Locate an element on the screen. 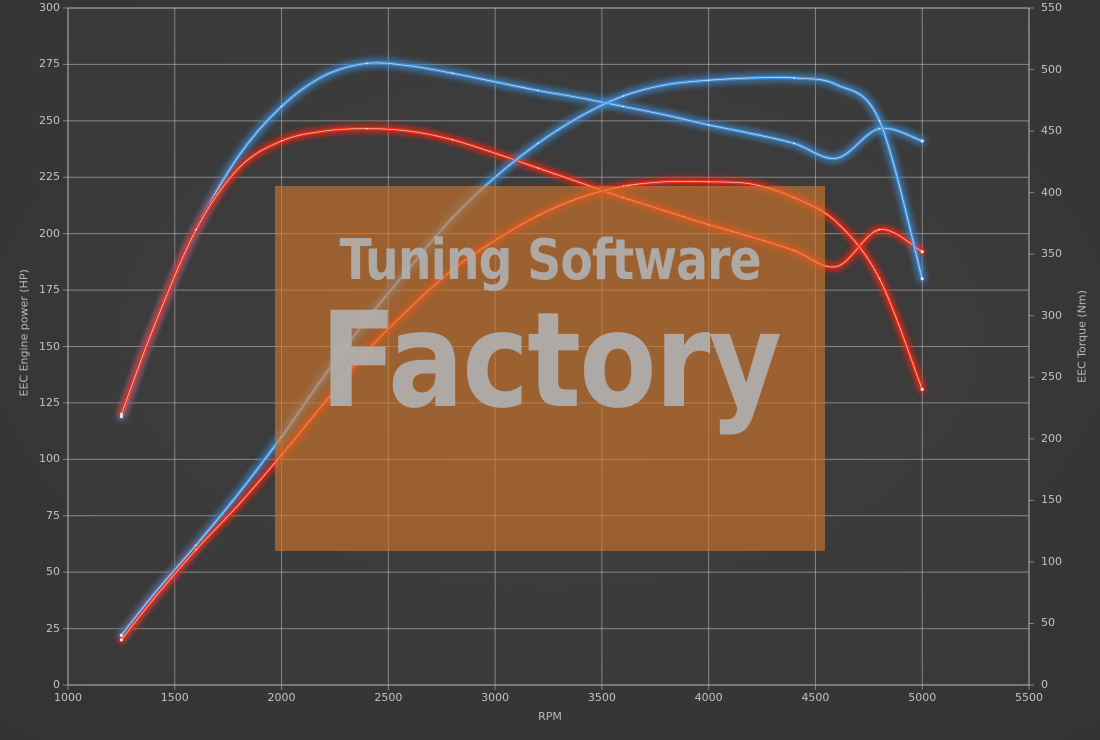  y-left-tick-label: 125 is located at coordinates (49, 402).